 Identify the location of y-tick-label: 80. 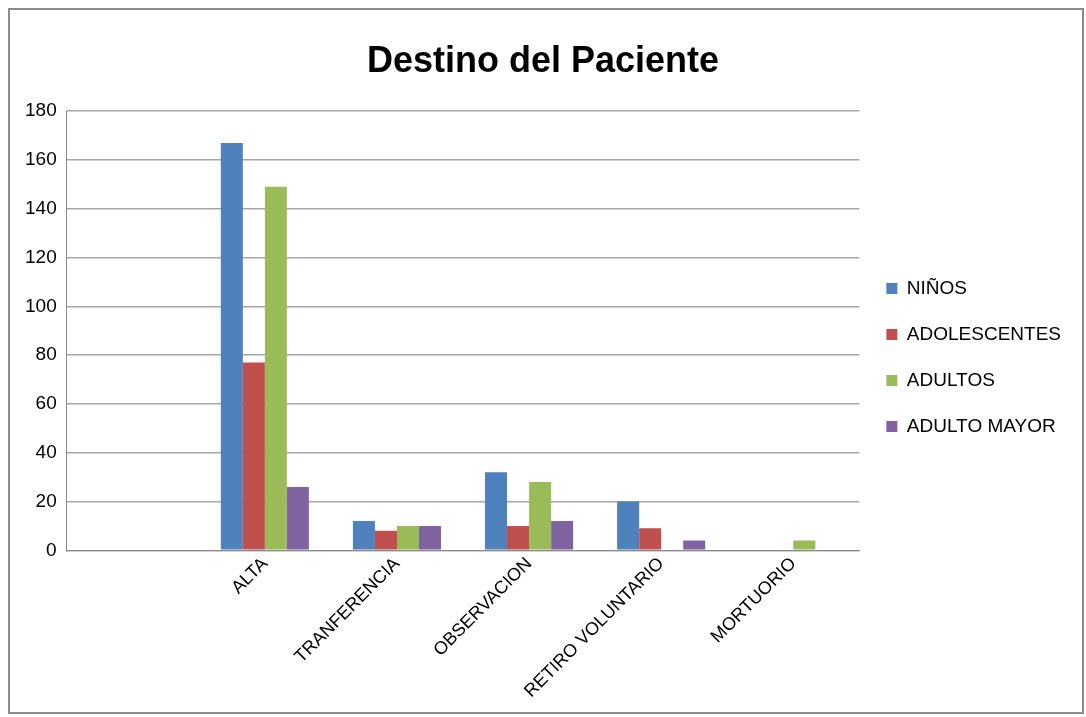
(46, 354).